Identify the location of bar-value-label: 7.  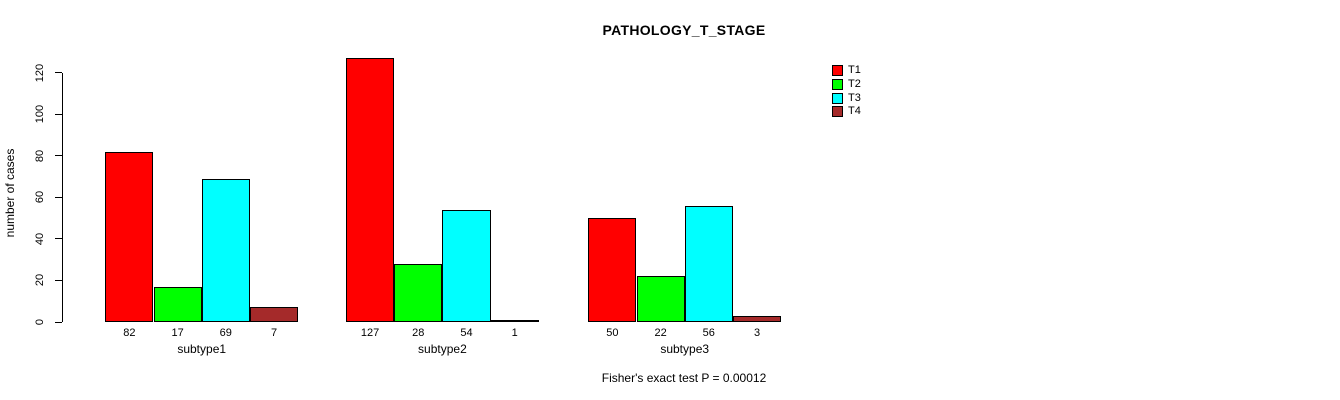
(274, 333).